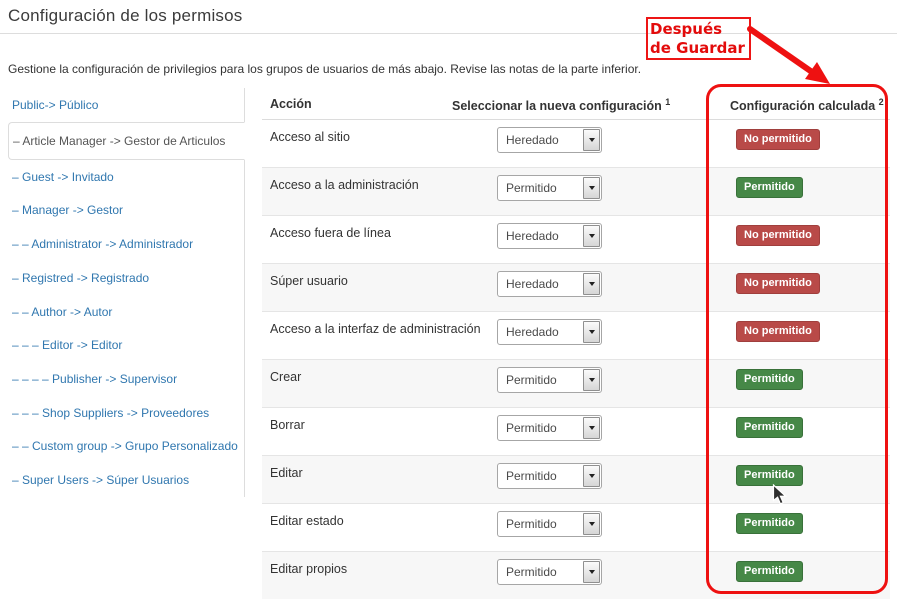 The height and width of the screenshot is (599, 900). I want to click on sidebar-item-manager: – Manager -> Gestor, so click(68, 210).